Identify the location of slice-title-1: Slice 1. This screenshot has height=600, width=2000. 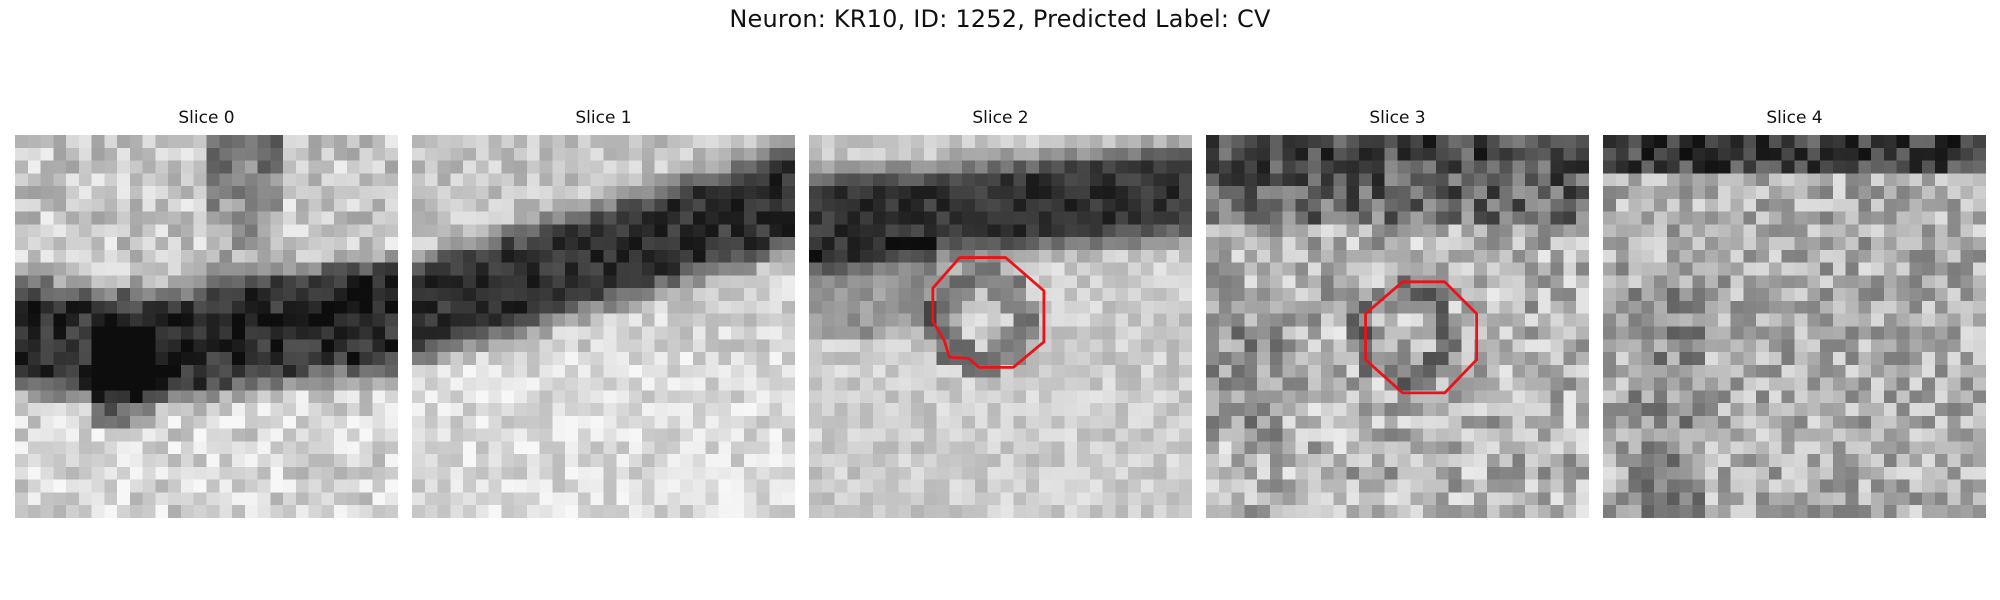
(603, 118).